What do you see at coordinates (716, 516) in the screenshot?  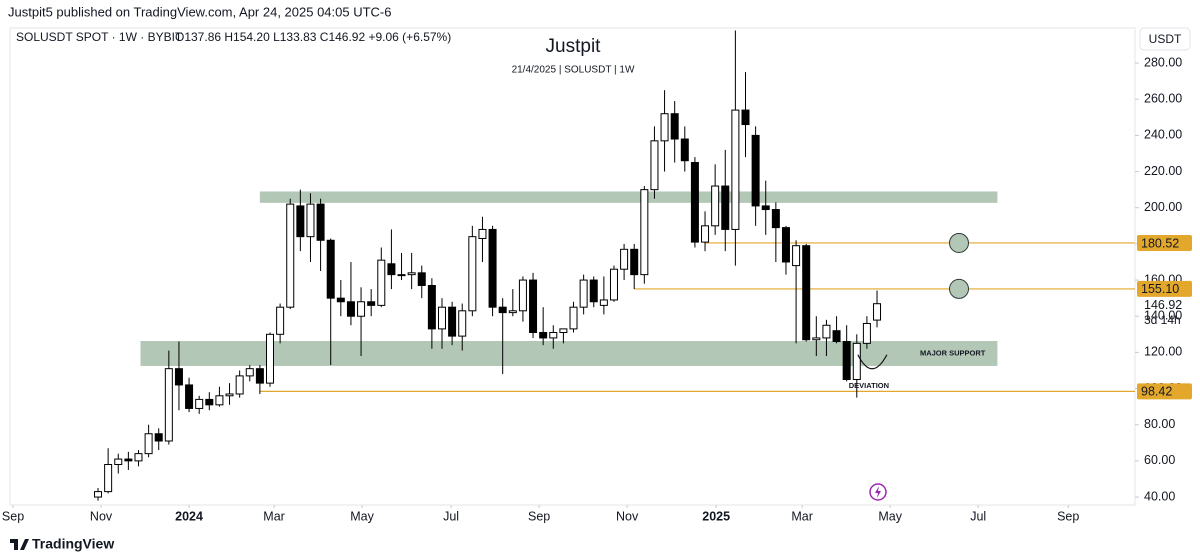 I see `x-tick-label: 2025` at bounding box center [716, 516].